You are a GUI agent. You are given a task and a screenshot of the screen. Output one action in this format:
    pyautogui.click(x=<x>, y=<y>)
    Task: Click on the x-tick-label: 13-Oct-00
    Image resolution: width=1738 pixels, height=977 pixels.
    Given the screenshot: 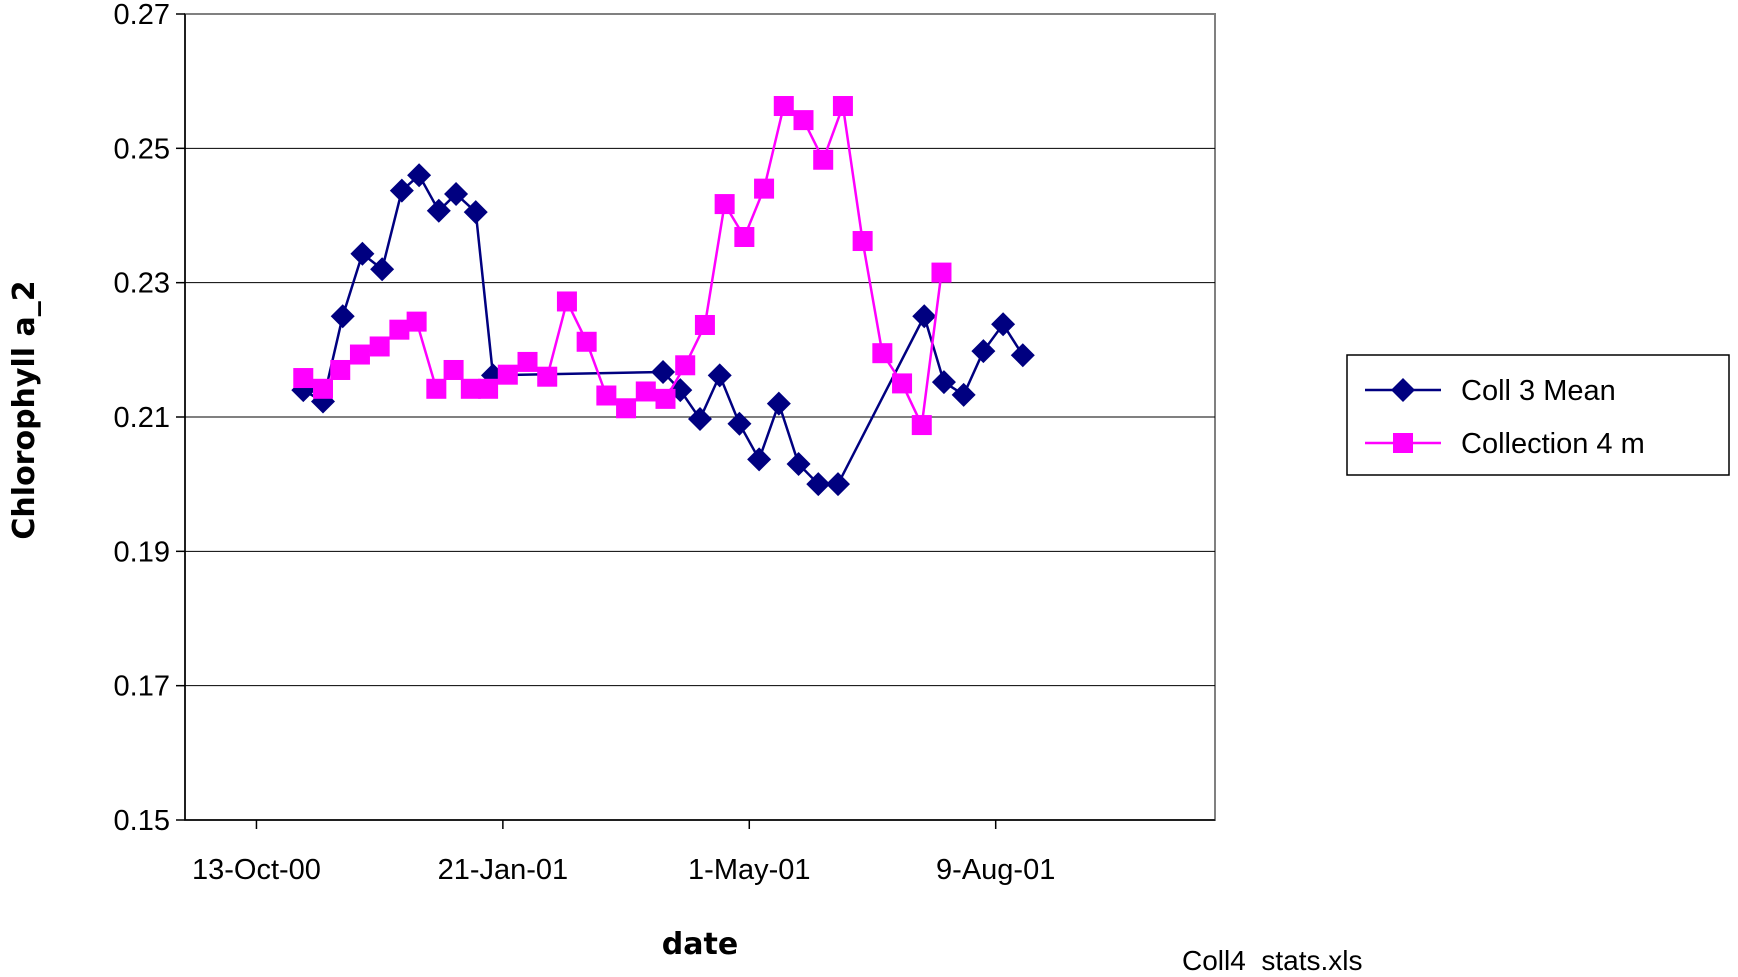 What is the action you would take?
    pyautogui.click(x=256, y=870)
    